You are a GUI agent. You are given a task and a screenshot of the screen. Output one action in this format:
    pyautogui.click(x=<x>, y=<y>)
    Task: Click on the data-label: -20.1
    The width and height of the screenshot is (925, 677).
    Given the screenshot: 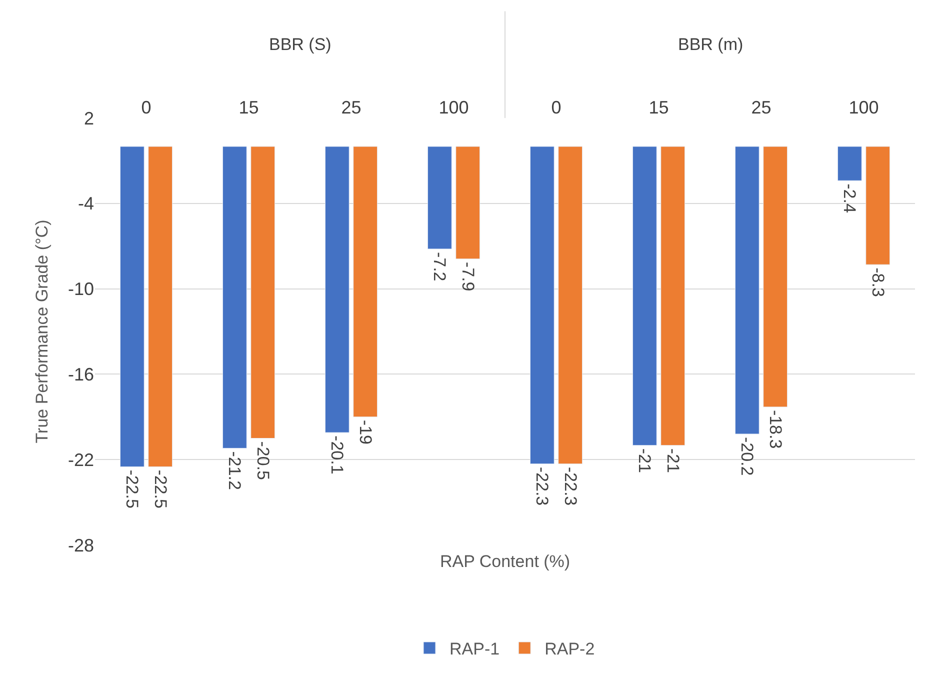 What is the action you would take?
    pyautogui.click(x=337, y=455)
    